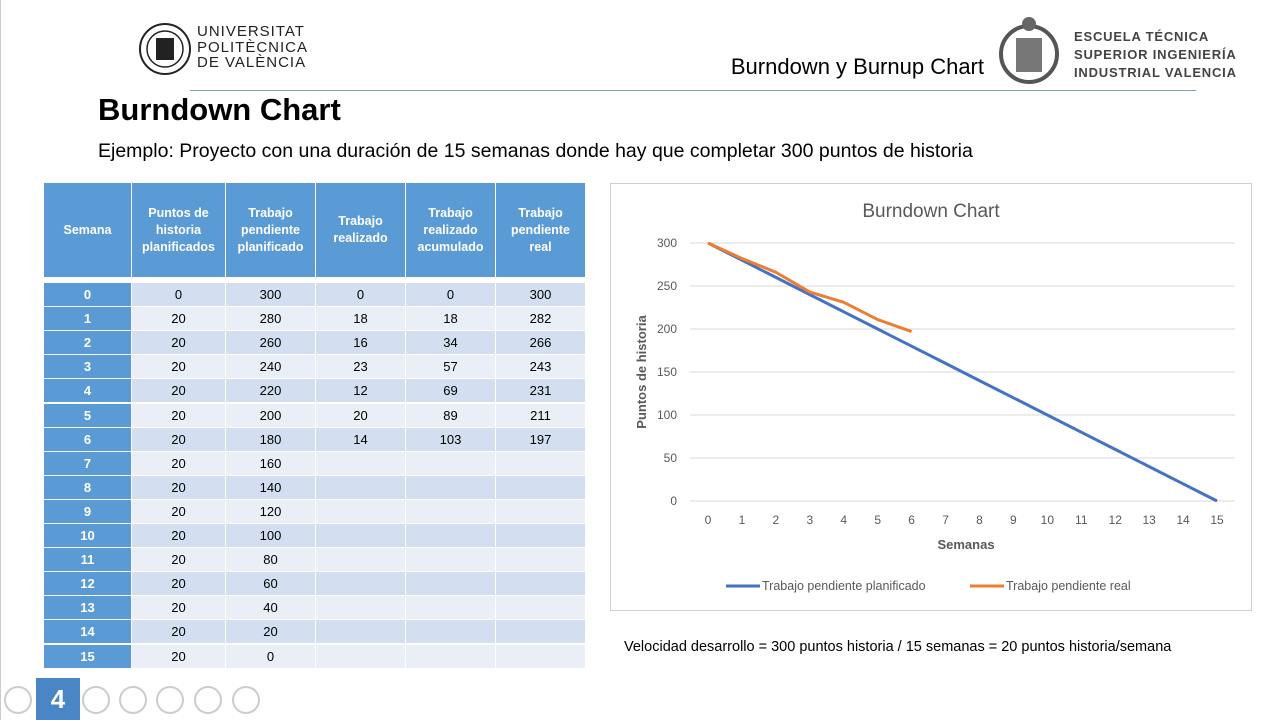  Describe the element at coordinates (88, 560) in the screenshot. I see `row-header: 11` at that location.